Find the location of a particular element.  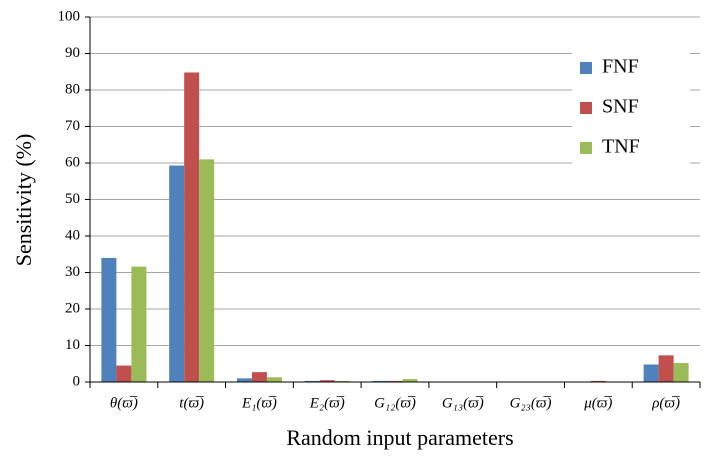

x-axis-title: Random input parameters is located at coordinates (399, 437).